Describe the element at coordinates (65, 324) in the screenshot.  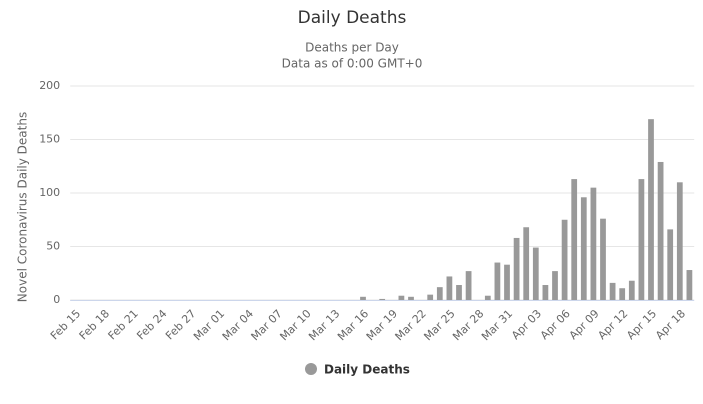
I see `x-tick-label: Feb 15` at that location.